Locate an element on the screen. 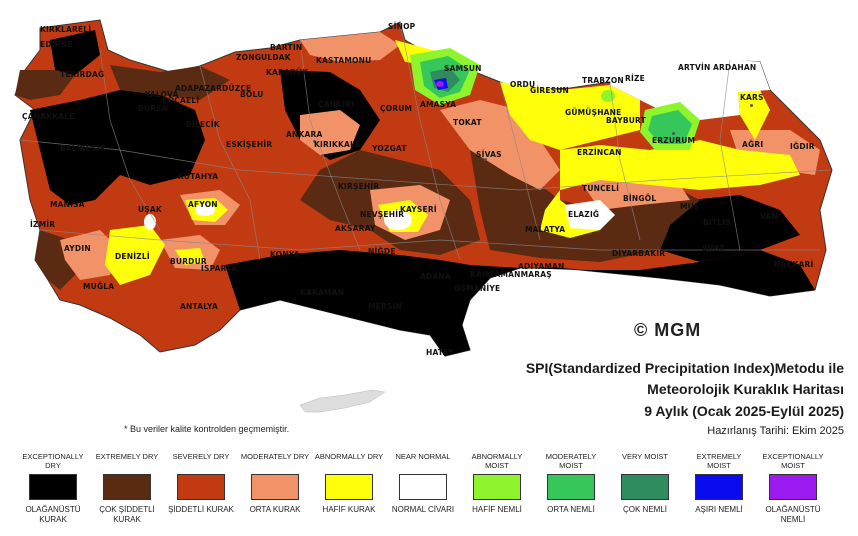 The image size is (858, 536). city-label-kahramanmaras: KAHRAMANMARAŞ is located at coordinates (511, 274).